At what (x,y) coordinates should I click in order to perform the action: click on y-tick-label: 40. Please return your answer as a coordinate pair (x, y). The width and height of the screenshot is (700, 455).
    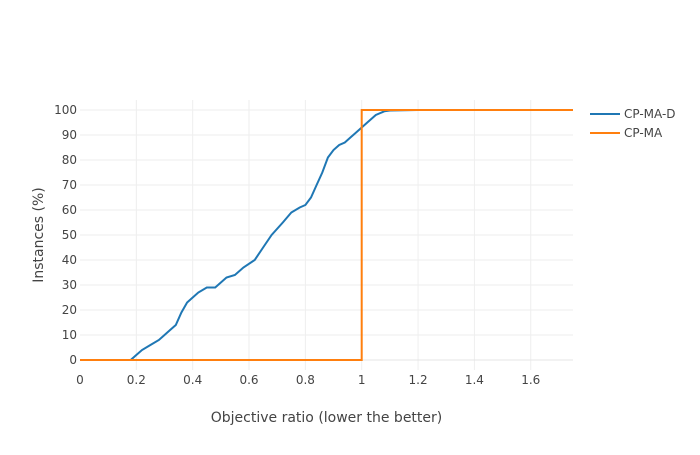
    Looking at the image, I should click on (69, 260).